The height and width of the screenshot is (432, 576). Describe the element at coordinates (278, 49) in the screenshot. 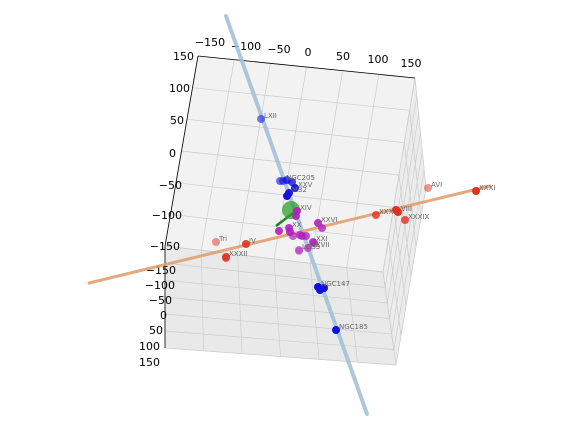

I see `x-tick-label: −50` at that location.